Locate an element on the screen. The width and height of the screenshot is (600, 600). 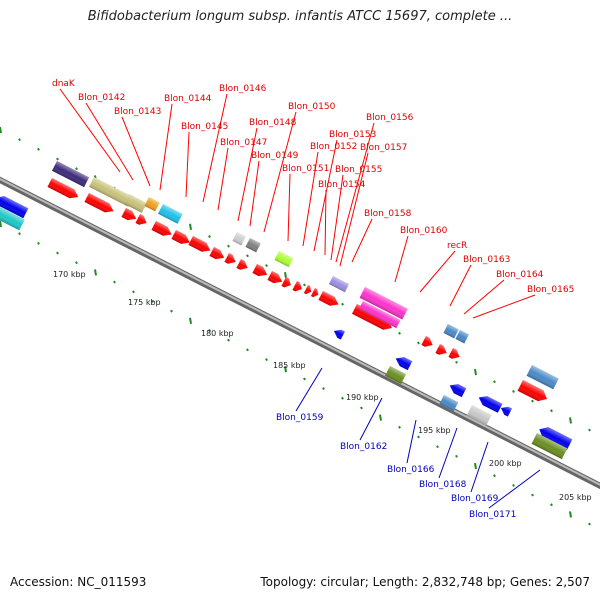
forward-gene-label: Blon_0146 is located at coordinates (243, 89).